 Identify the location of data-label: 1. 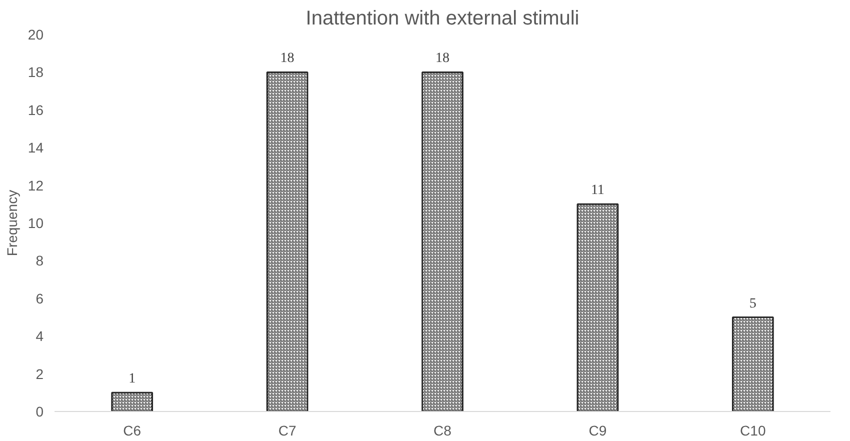
(132, 379).